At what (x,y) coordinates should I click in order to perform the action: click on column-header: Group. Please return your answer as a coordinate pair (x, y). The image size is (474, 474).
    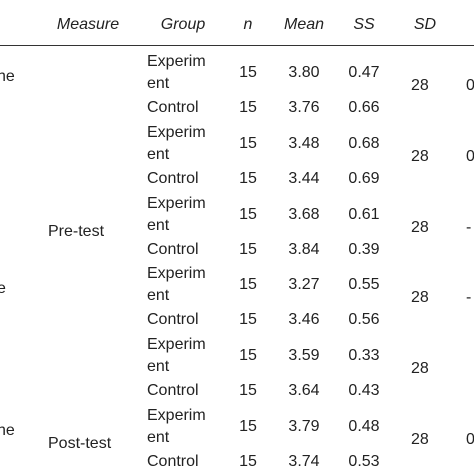
    Looking at the image, I should click on (183, 24).